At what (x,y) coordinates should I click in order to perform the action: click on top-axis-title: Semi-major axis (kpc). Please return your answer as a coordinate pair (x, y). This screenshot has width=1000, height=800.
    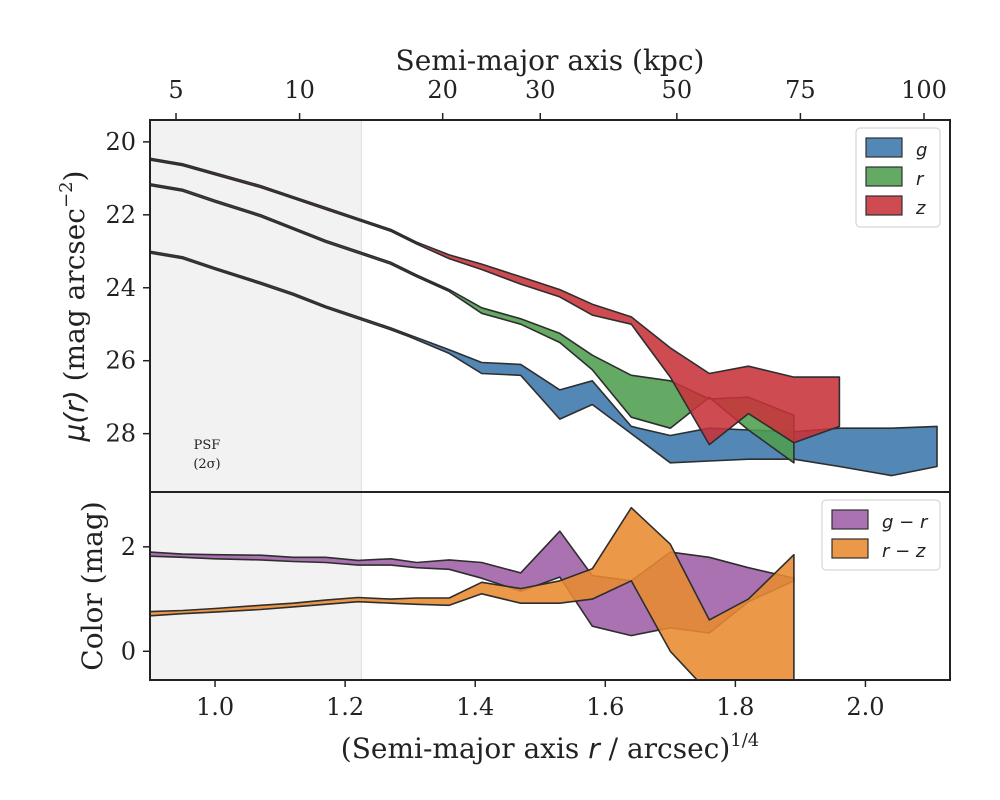
    Looking at the image, I should click on (550, 60).